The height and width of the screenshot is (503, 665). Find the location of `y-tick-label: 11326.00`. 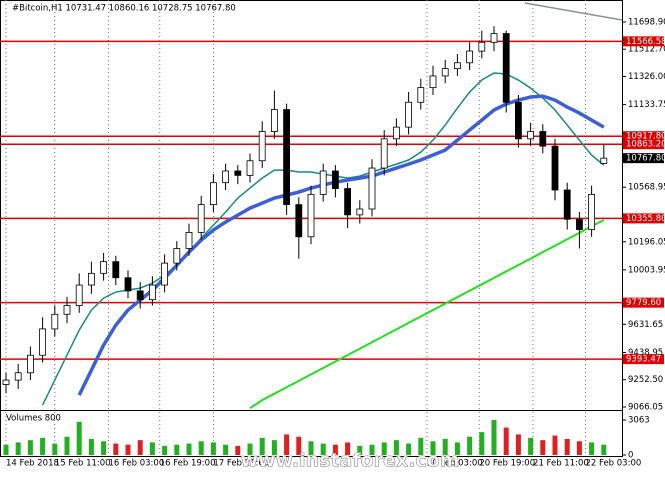

y-tick-label: 11326.00 is located at coordinates (646, 77).